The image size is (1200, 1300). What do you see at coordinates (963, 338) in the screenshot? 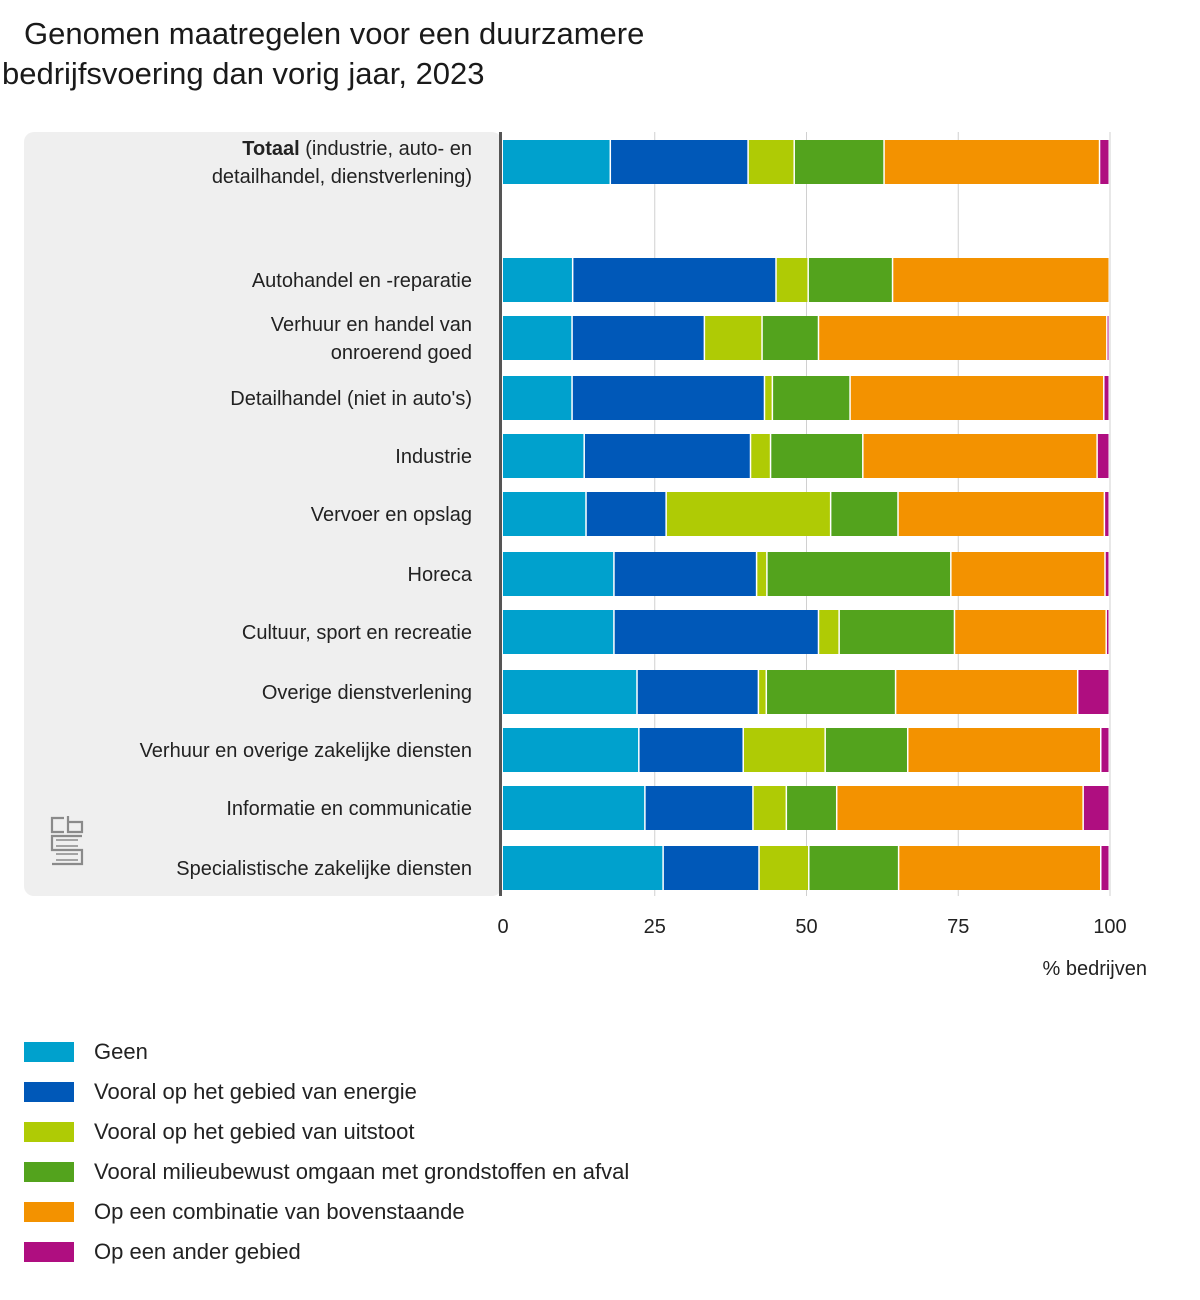
I see `bar-row2-series4` at bounding box center [963, 338].